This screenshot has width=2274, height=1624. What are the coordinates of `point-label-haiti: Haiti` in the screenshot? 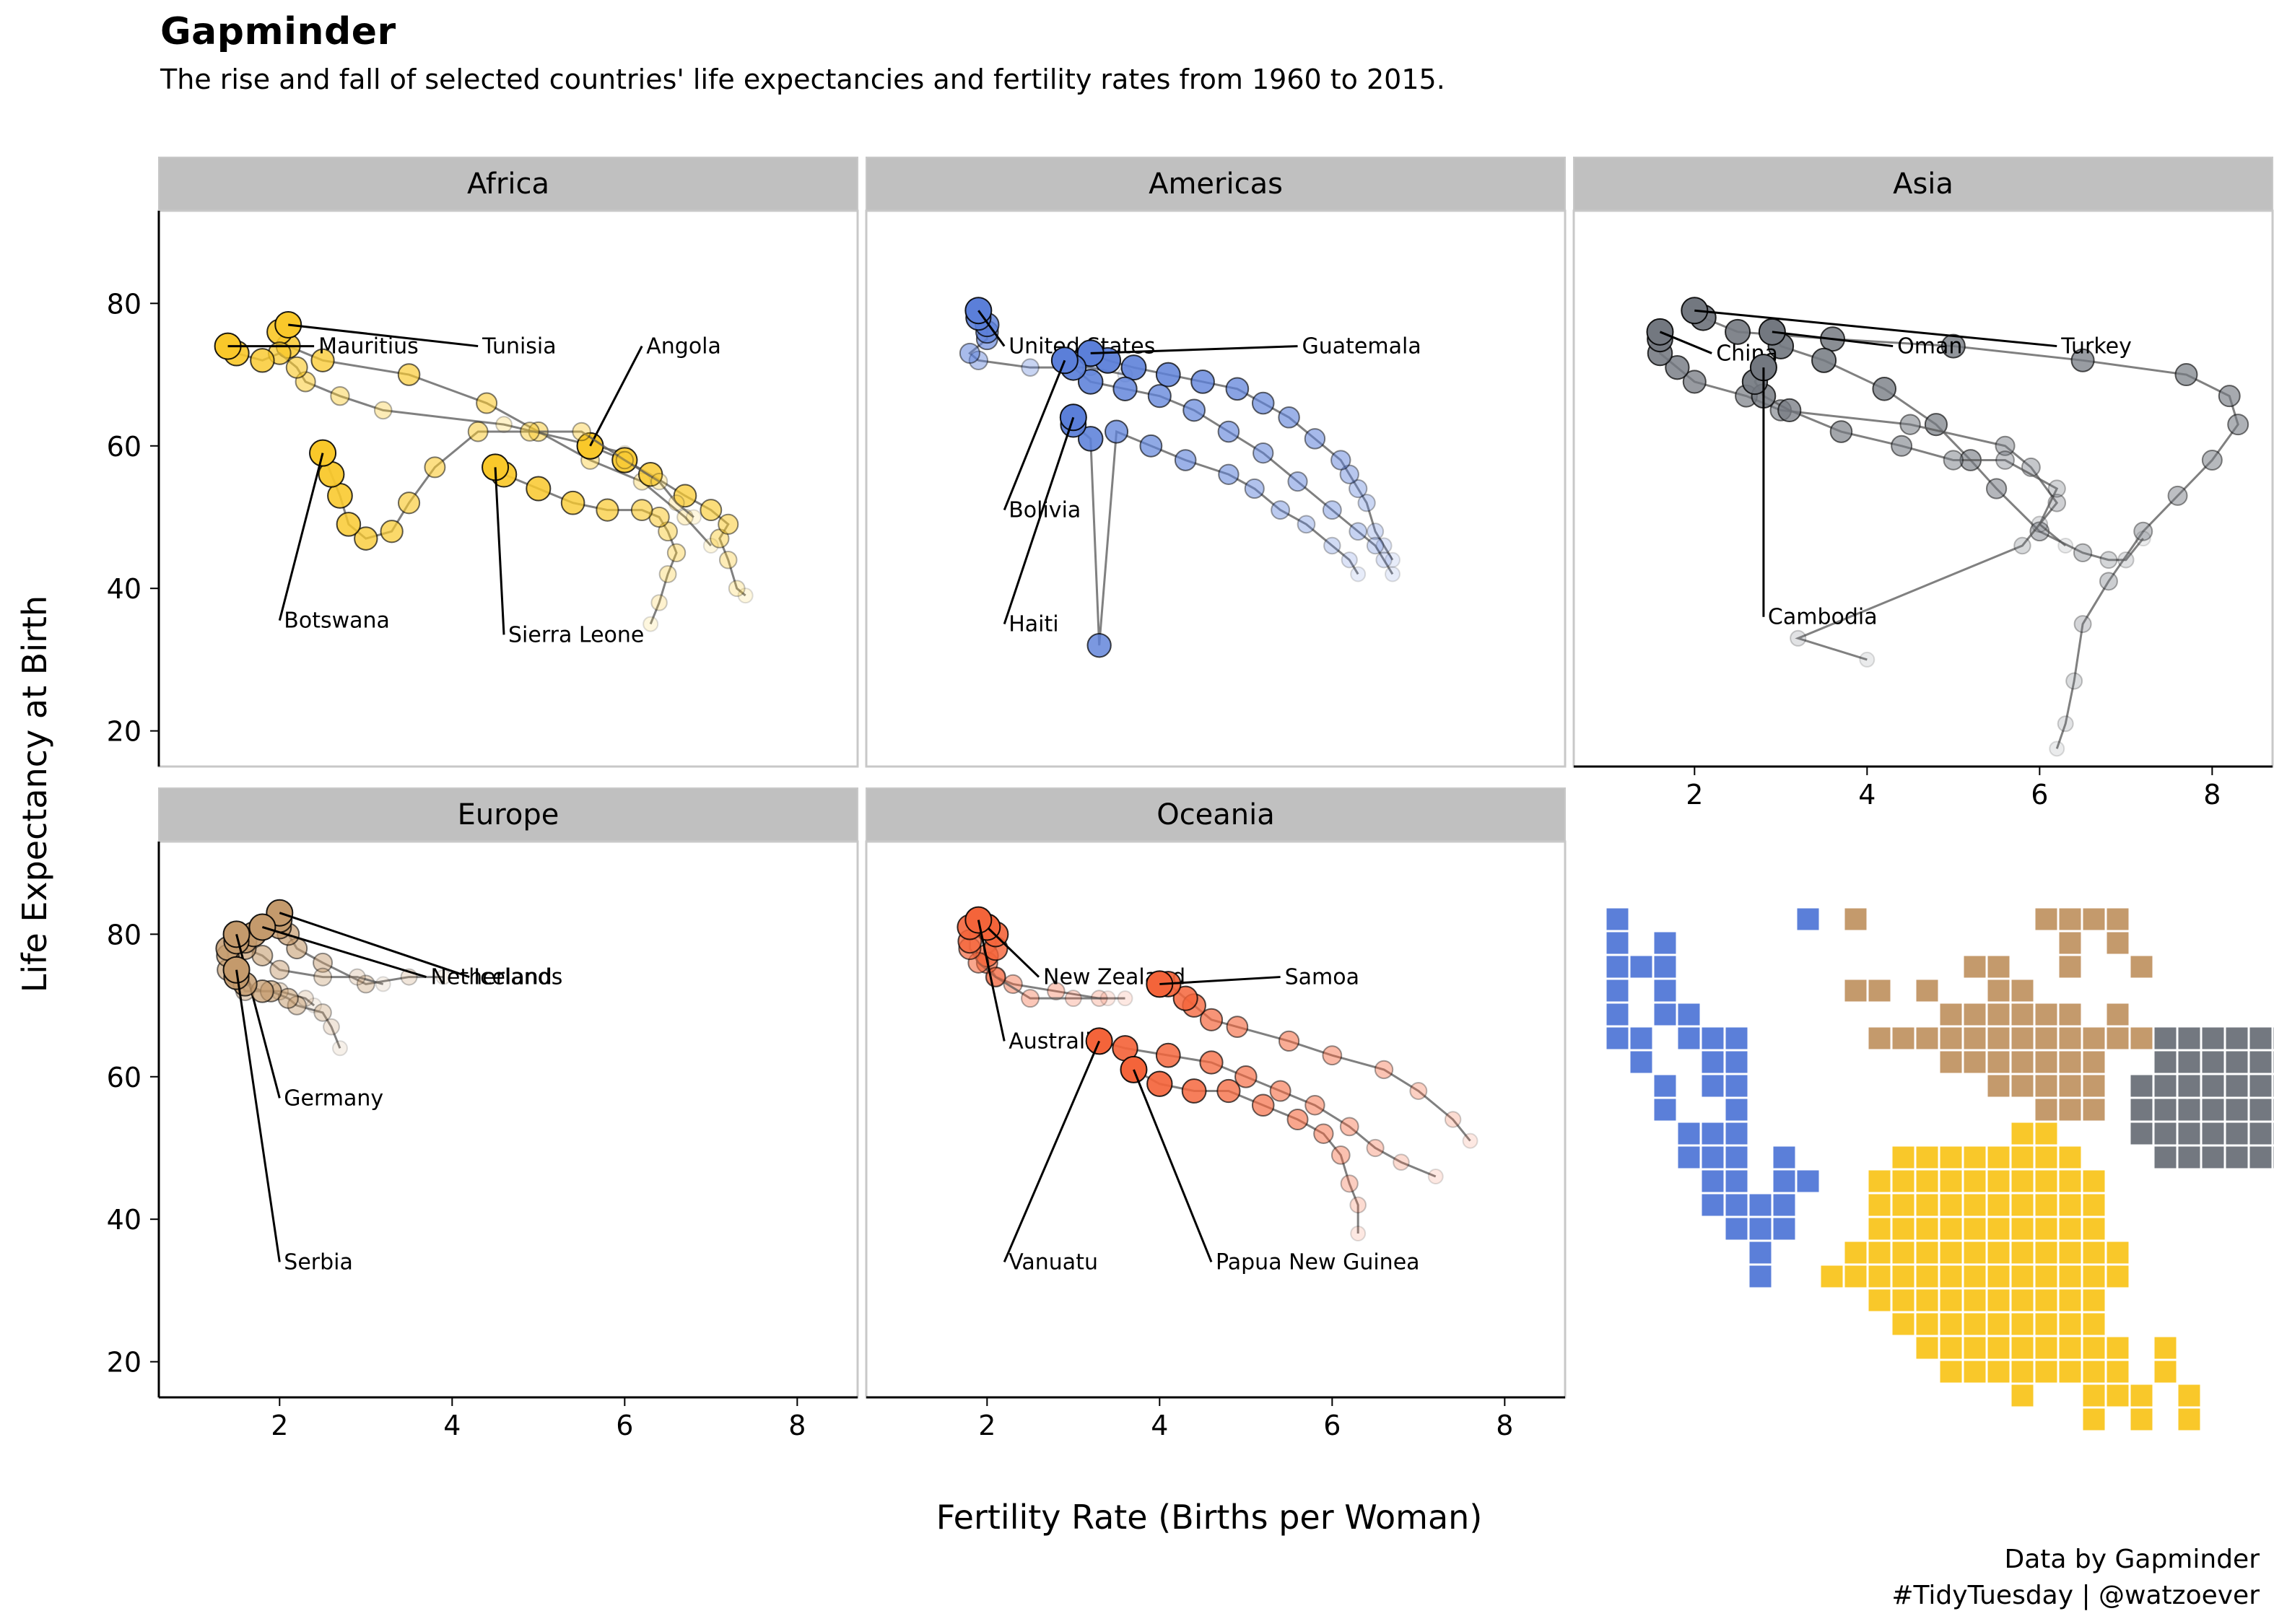 It's located at (1034, 624).